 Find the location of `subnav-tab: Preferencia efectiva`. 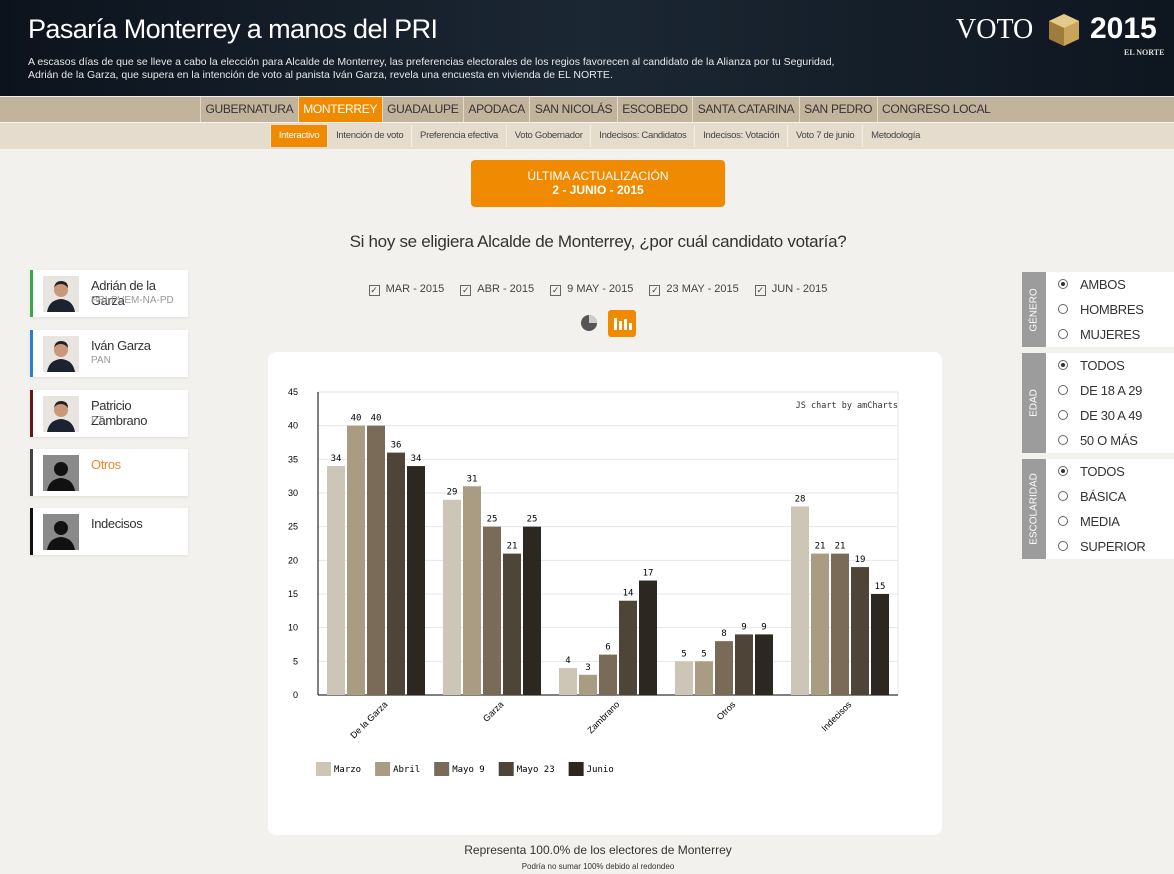

subnav-tab: Preferencia efectiva is located at coordinates (458, 136).